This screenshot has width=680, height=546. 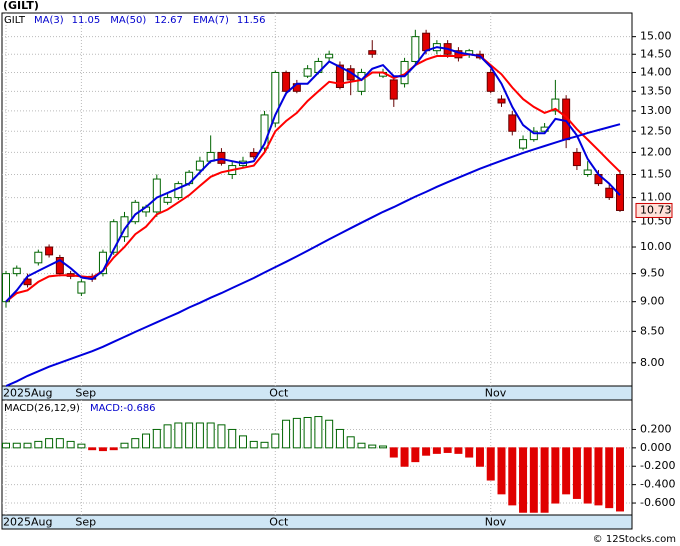 I want to click on y-tick-label: 0.200, so click(x=656, y=428).